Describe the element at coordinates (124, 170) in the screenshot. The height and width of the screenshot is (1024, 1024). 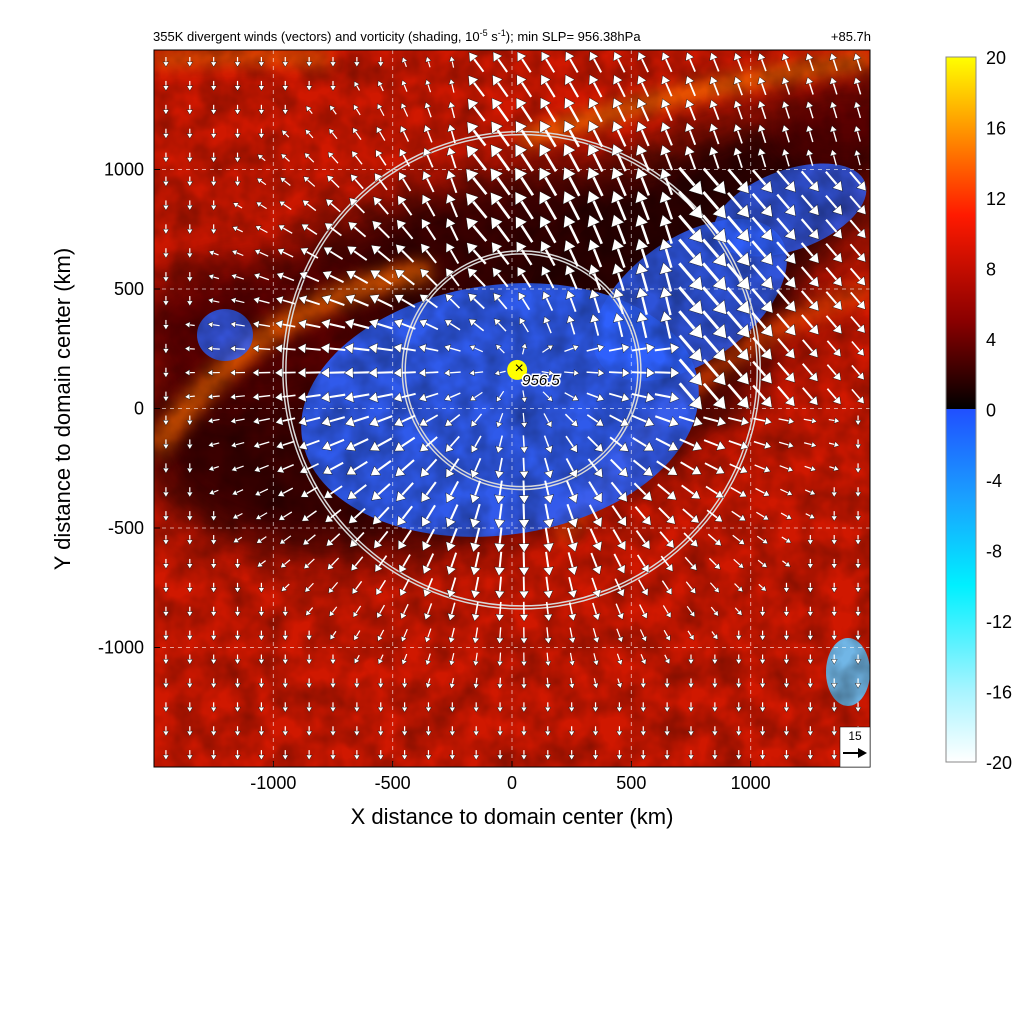
I see `y-tick-label: 1000` at that location.